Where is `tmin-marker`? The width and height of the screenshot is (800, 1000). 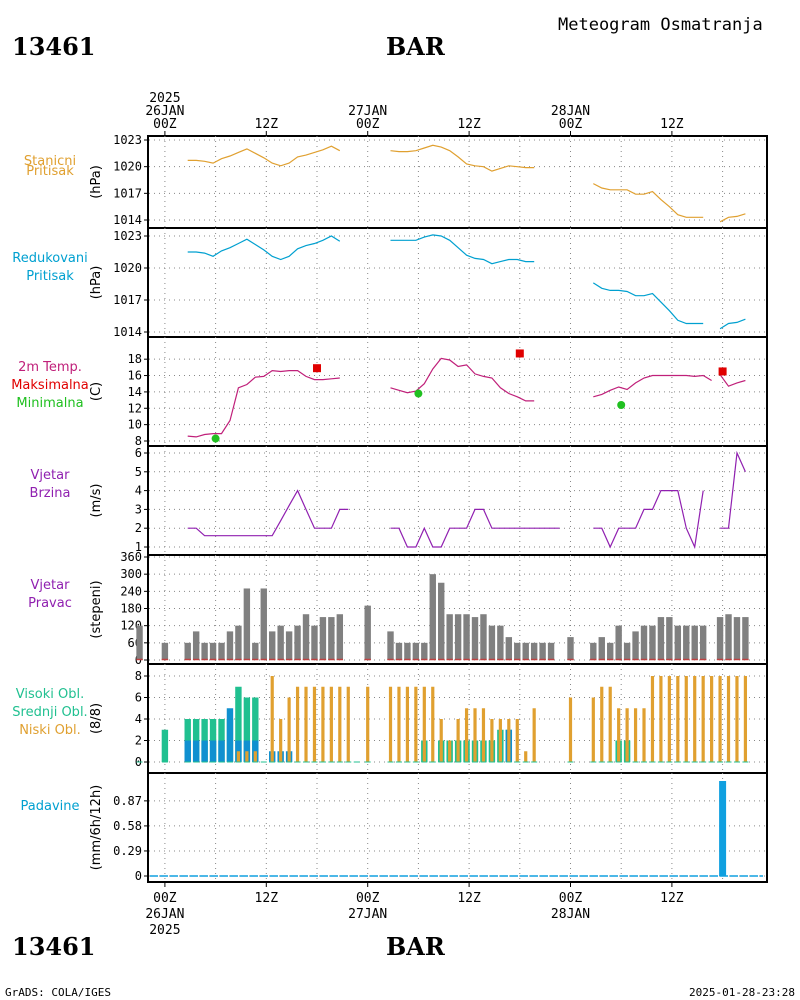
tmin-marker is located at coordinates (418, 393).